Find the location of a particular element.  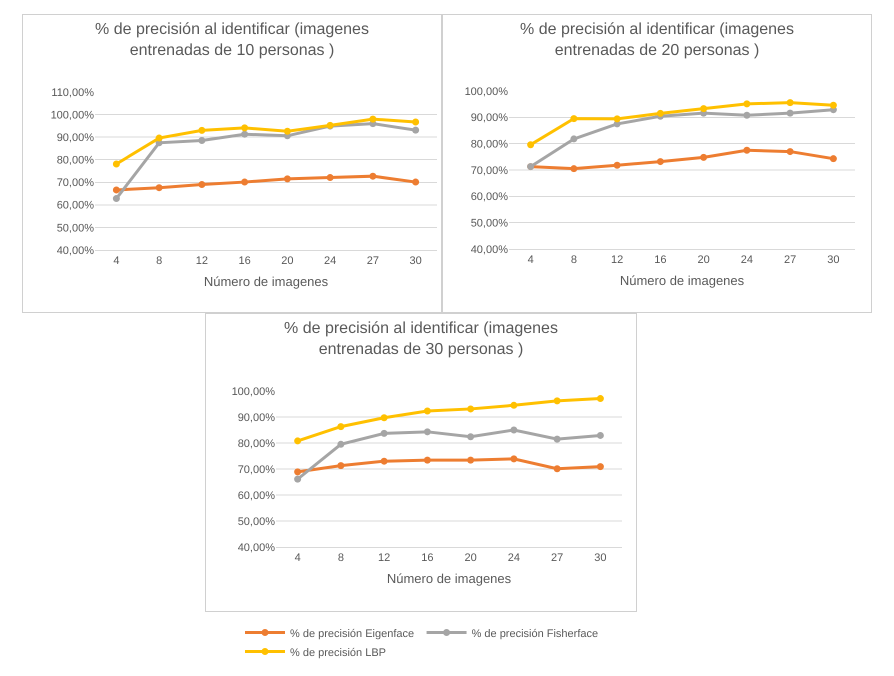

chart-title: % de precisión al identificar (imagenes entrenadas de 10 personas ) is located at coordinates (232, 40).